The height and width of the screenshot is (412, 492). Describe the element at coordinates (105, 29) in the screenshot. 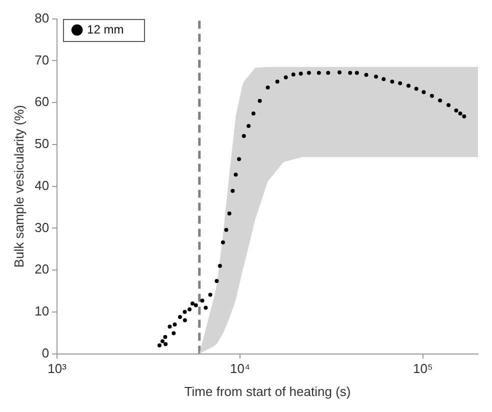

I see `legend-label: 12 mm` at that location.